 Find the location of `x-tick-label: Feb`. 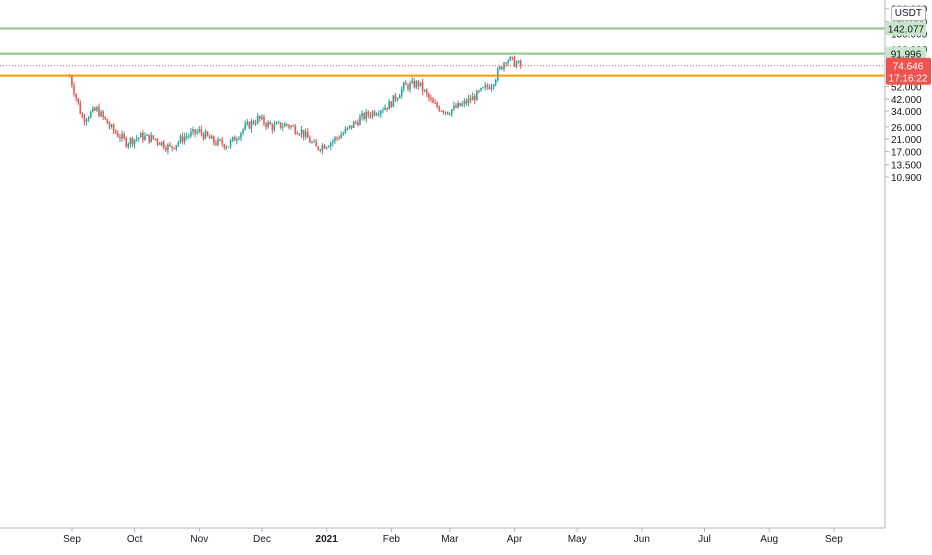

x-tick-label: Feb is located at coordinates (392, 539).